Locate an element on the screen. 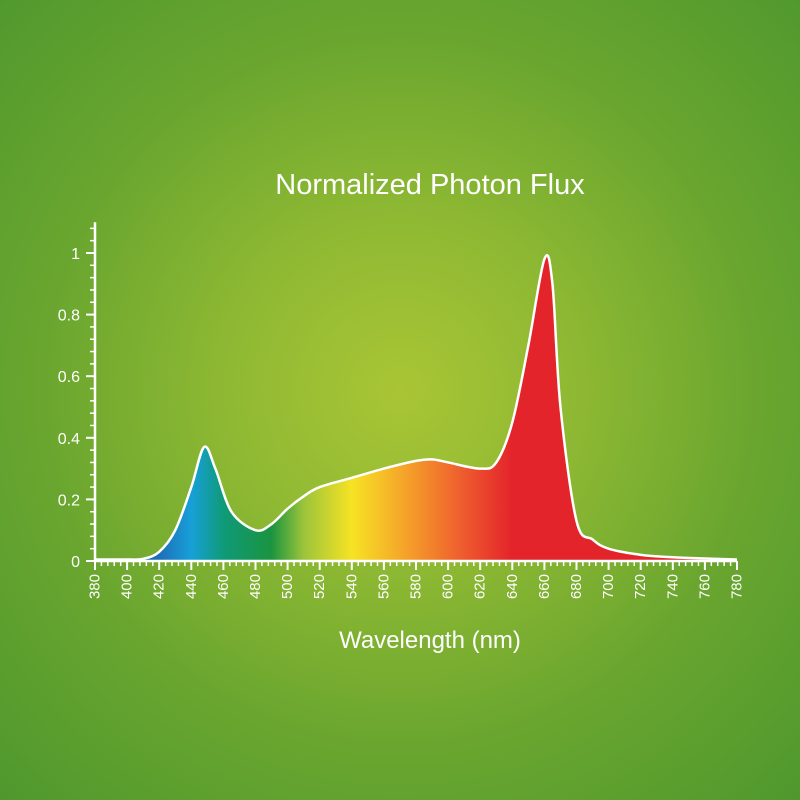  x-tick-label: 520 is located at coordinates (319, 586).